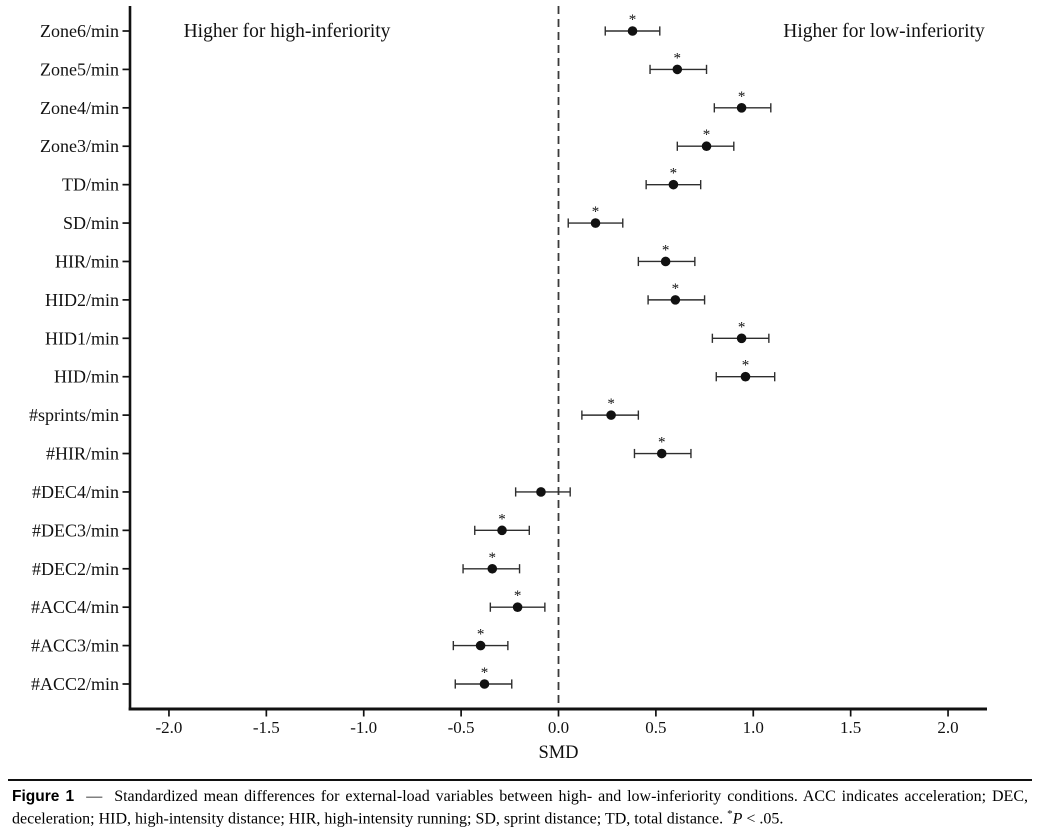 The image size is (1040, 839). What do you see at coordinates (363, 727) in the screenshot?
I see `x-tick-label: -1.0` at bounding box center [363, 727].